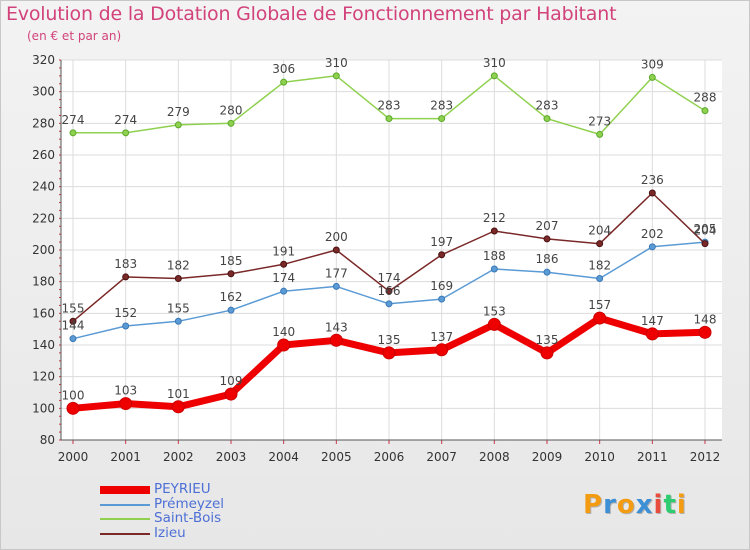  What do you see at coordinates (189, 503) in the screenshot?
I see `legend-label: Prémeyzel` at bounding box center [189, 503].